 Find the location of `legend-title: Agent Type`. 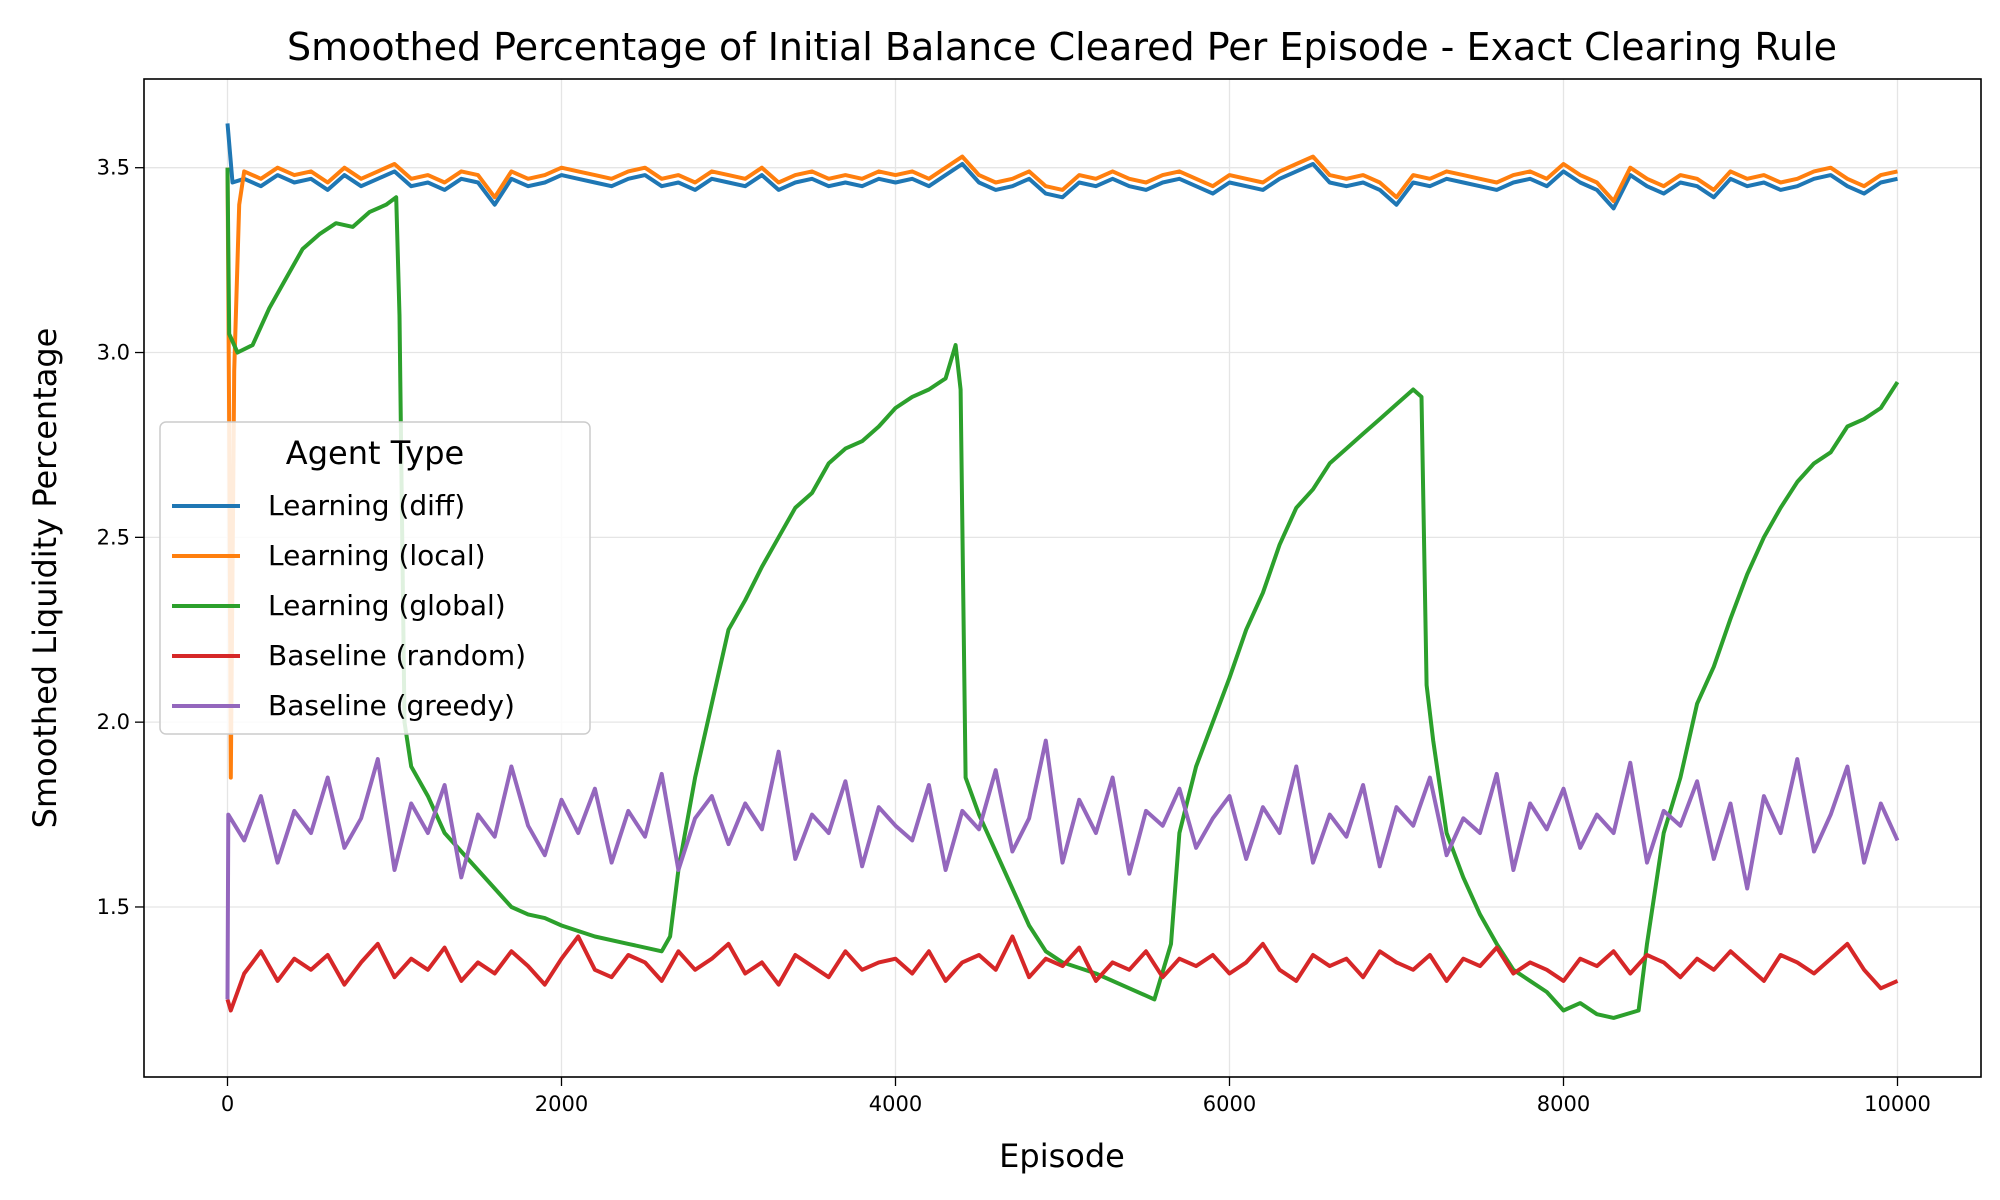

legend-title: Agent Type is located at coordinates (375, 453).